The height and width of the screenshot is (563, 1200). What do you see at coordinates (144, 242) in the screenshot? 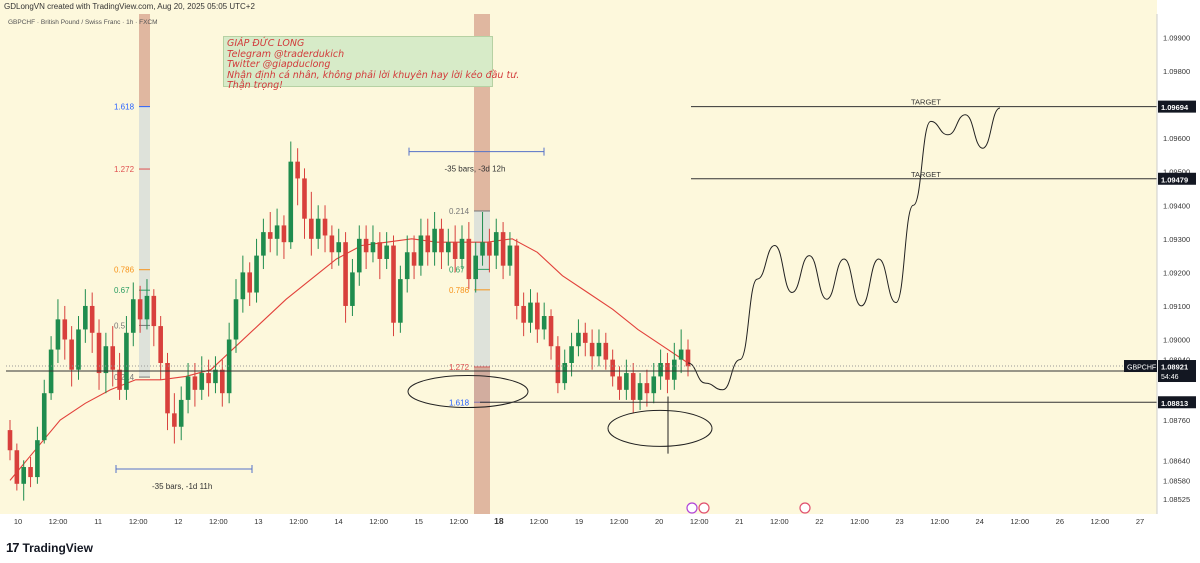
I see `fib-left-zone-mid` at bounding box center [144, 242].